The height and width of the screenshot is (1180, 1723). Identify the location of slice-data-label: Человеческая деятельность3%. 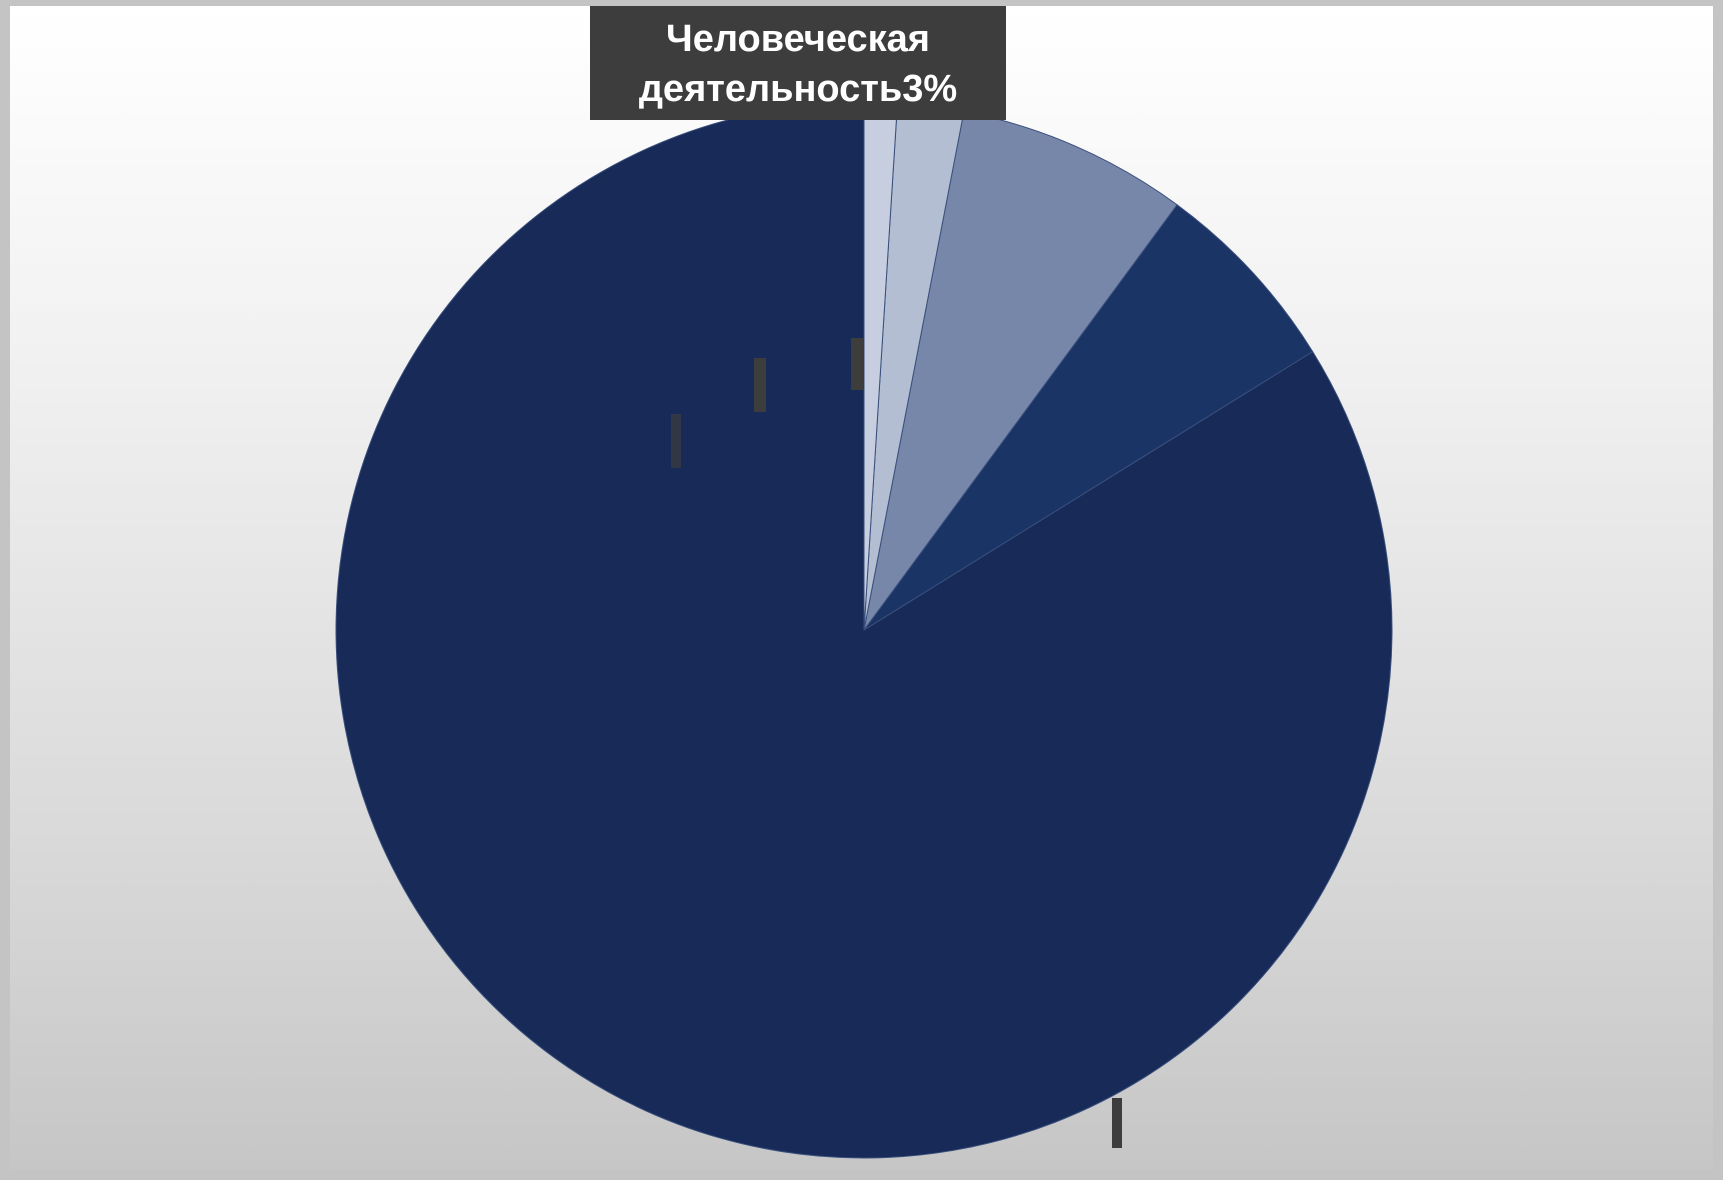
(798, 63).